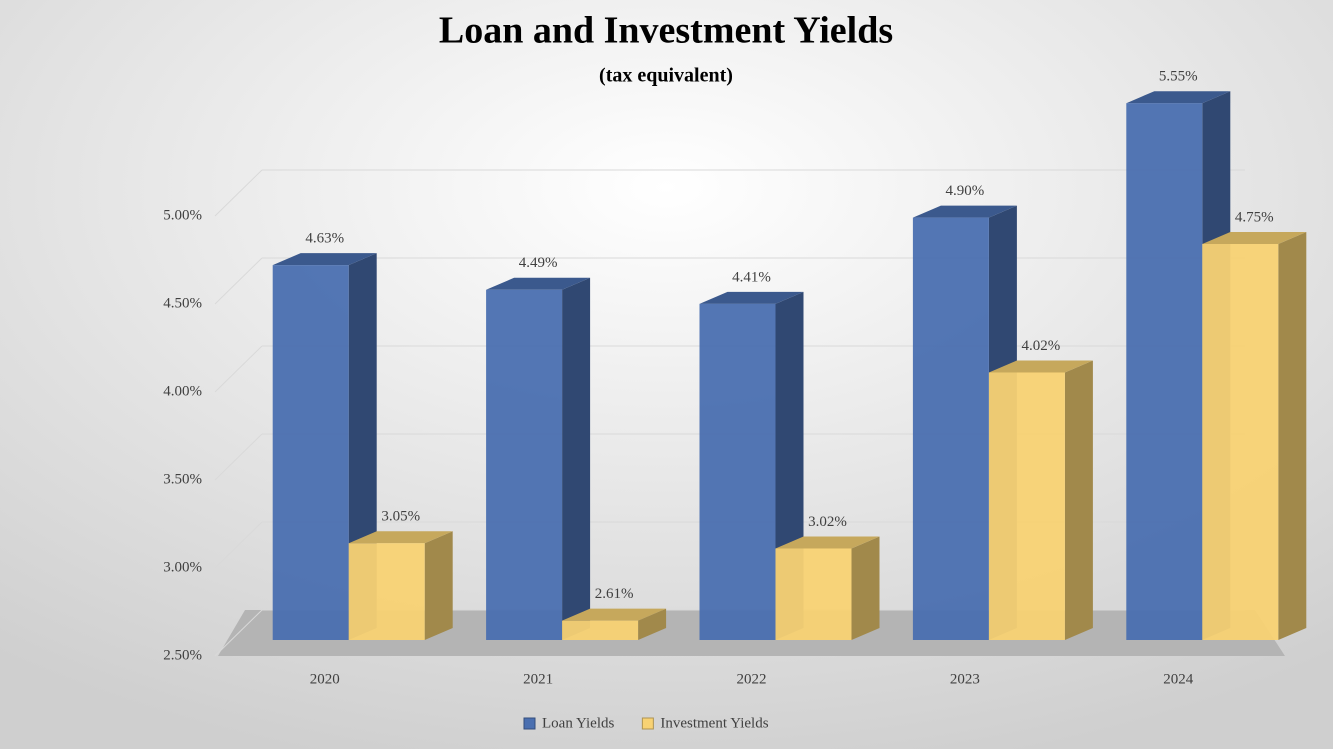 Image resolution: width=1333 pixels, height=749 pixels. What do you see at coordinates (325, 679) in the screenshot?
I see `x-tick-label: 2020` at bounding box center [325, 679].